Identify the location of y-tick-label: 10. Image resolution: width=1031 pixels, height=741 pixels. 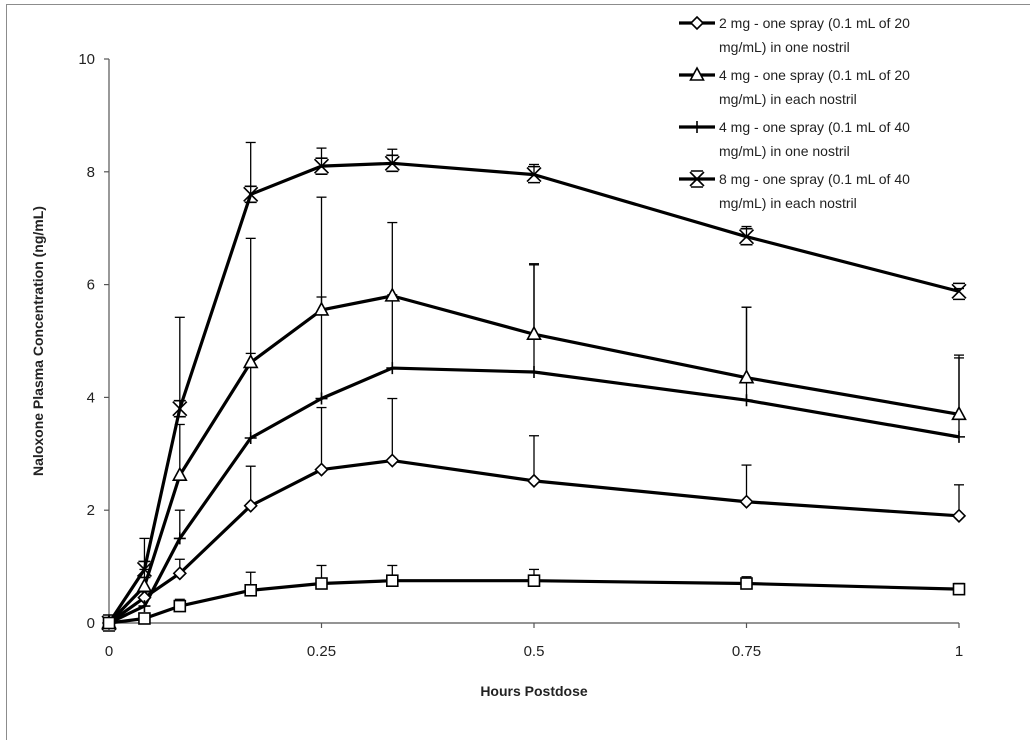
(86, 59).